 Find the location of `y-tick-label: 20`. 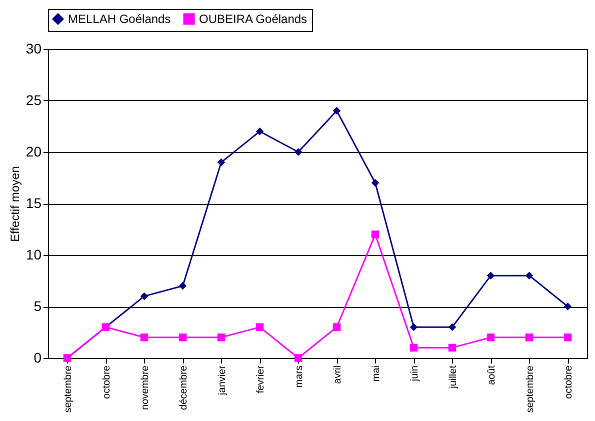

y-tick-label: 20 is located at coordinates (34, 152).